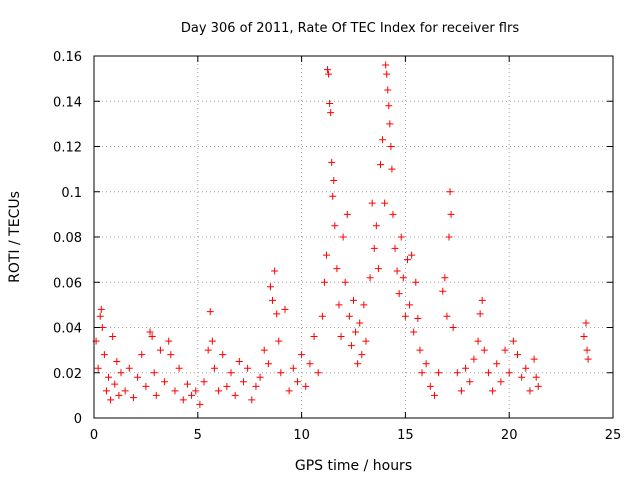 This screenshot has width=640, height=480. I want to click on y-tick-label: 0.16, so click(67, 57).